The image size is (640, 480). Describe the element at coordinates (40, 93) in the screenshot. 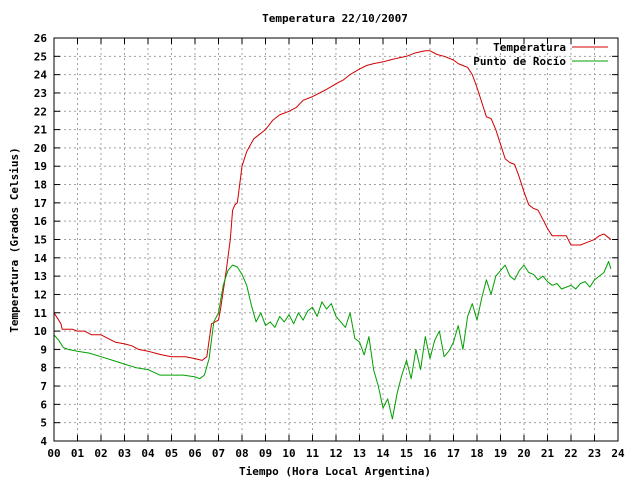

I see `y-tick-label: 23` at that location.